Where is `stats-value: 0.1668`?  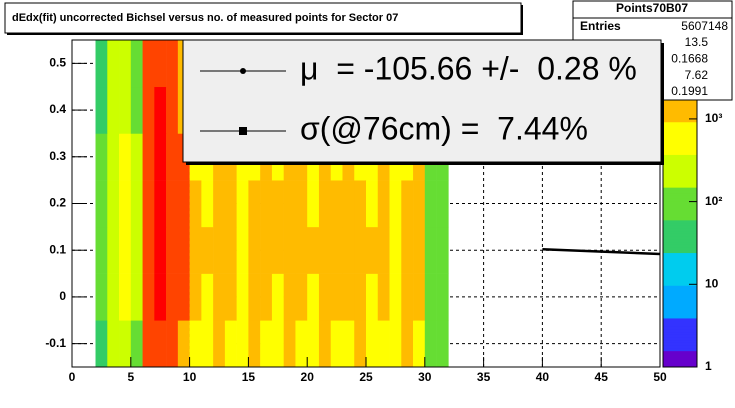 stats-value: 0.1668 is located at coordinates (689, 58).